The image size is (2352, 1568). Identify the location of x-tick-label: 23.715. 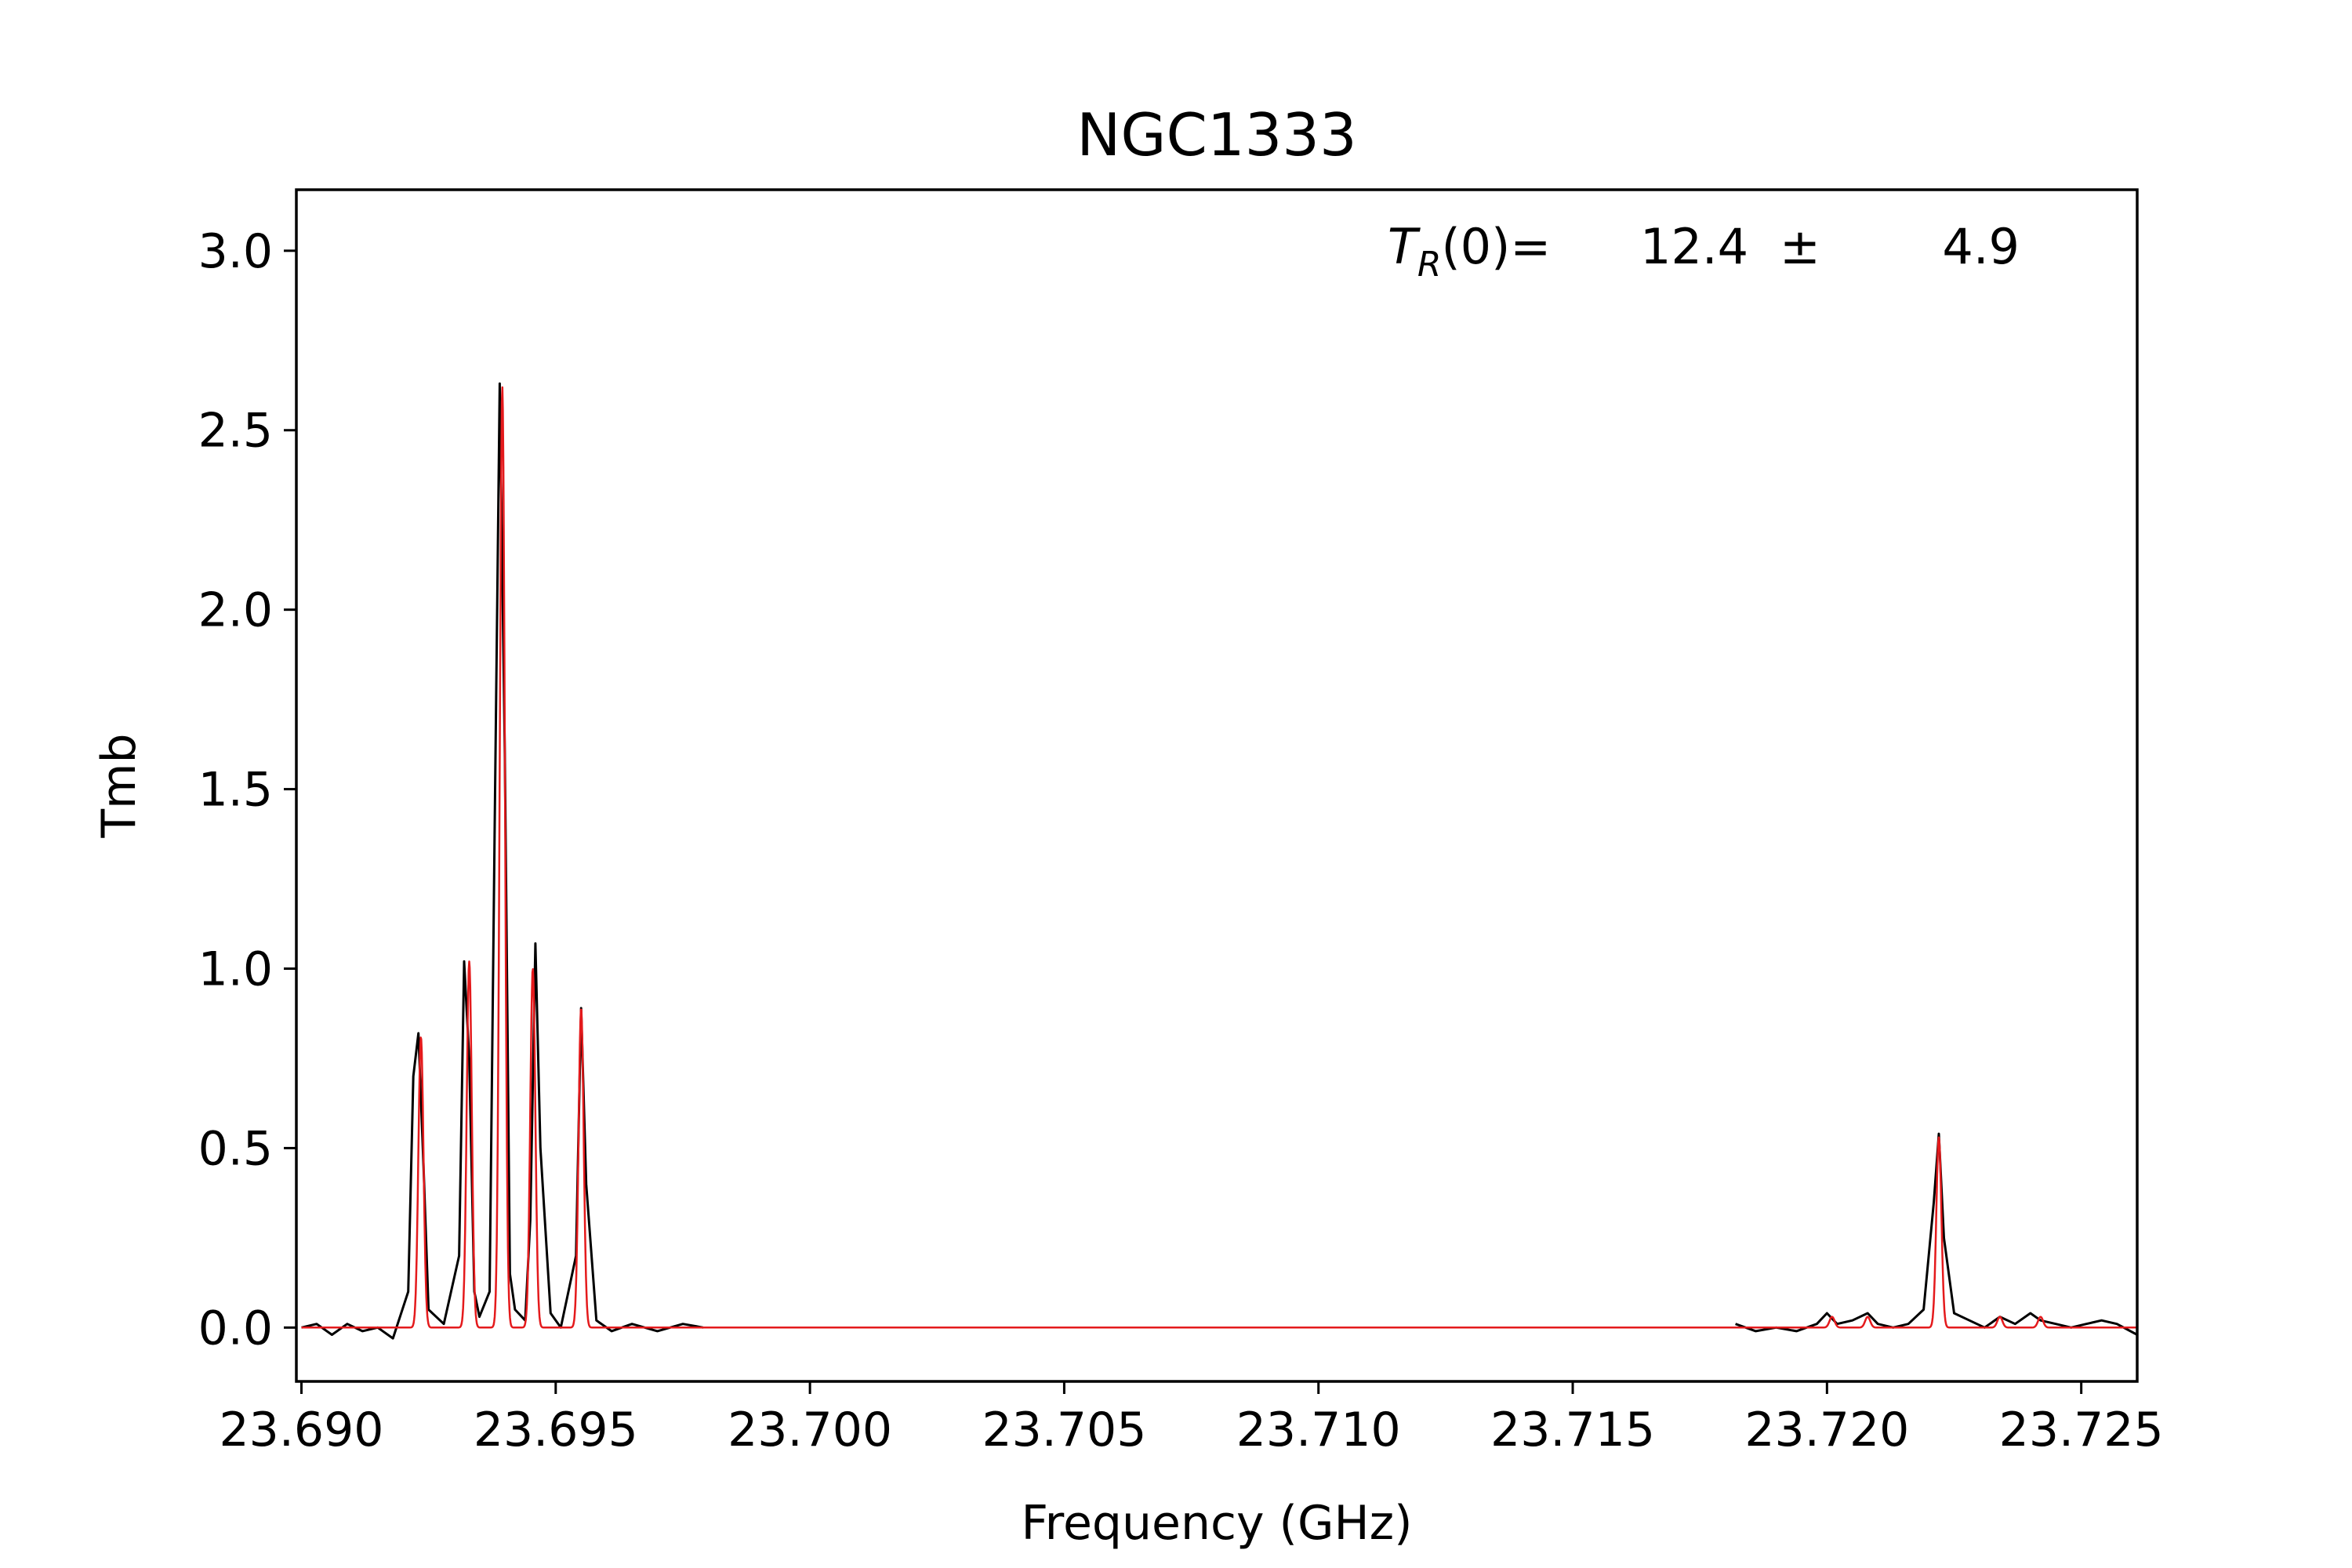
(1572, 1430).